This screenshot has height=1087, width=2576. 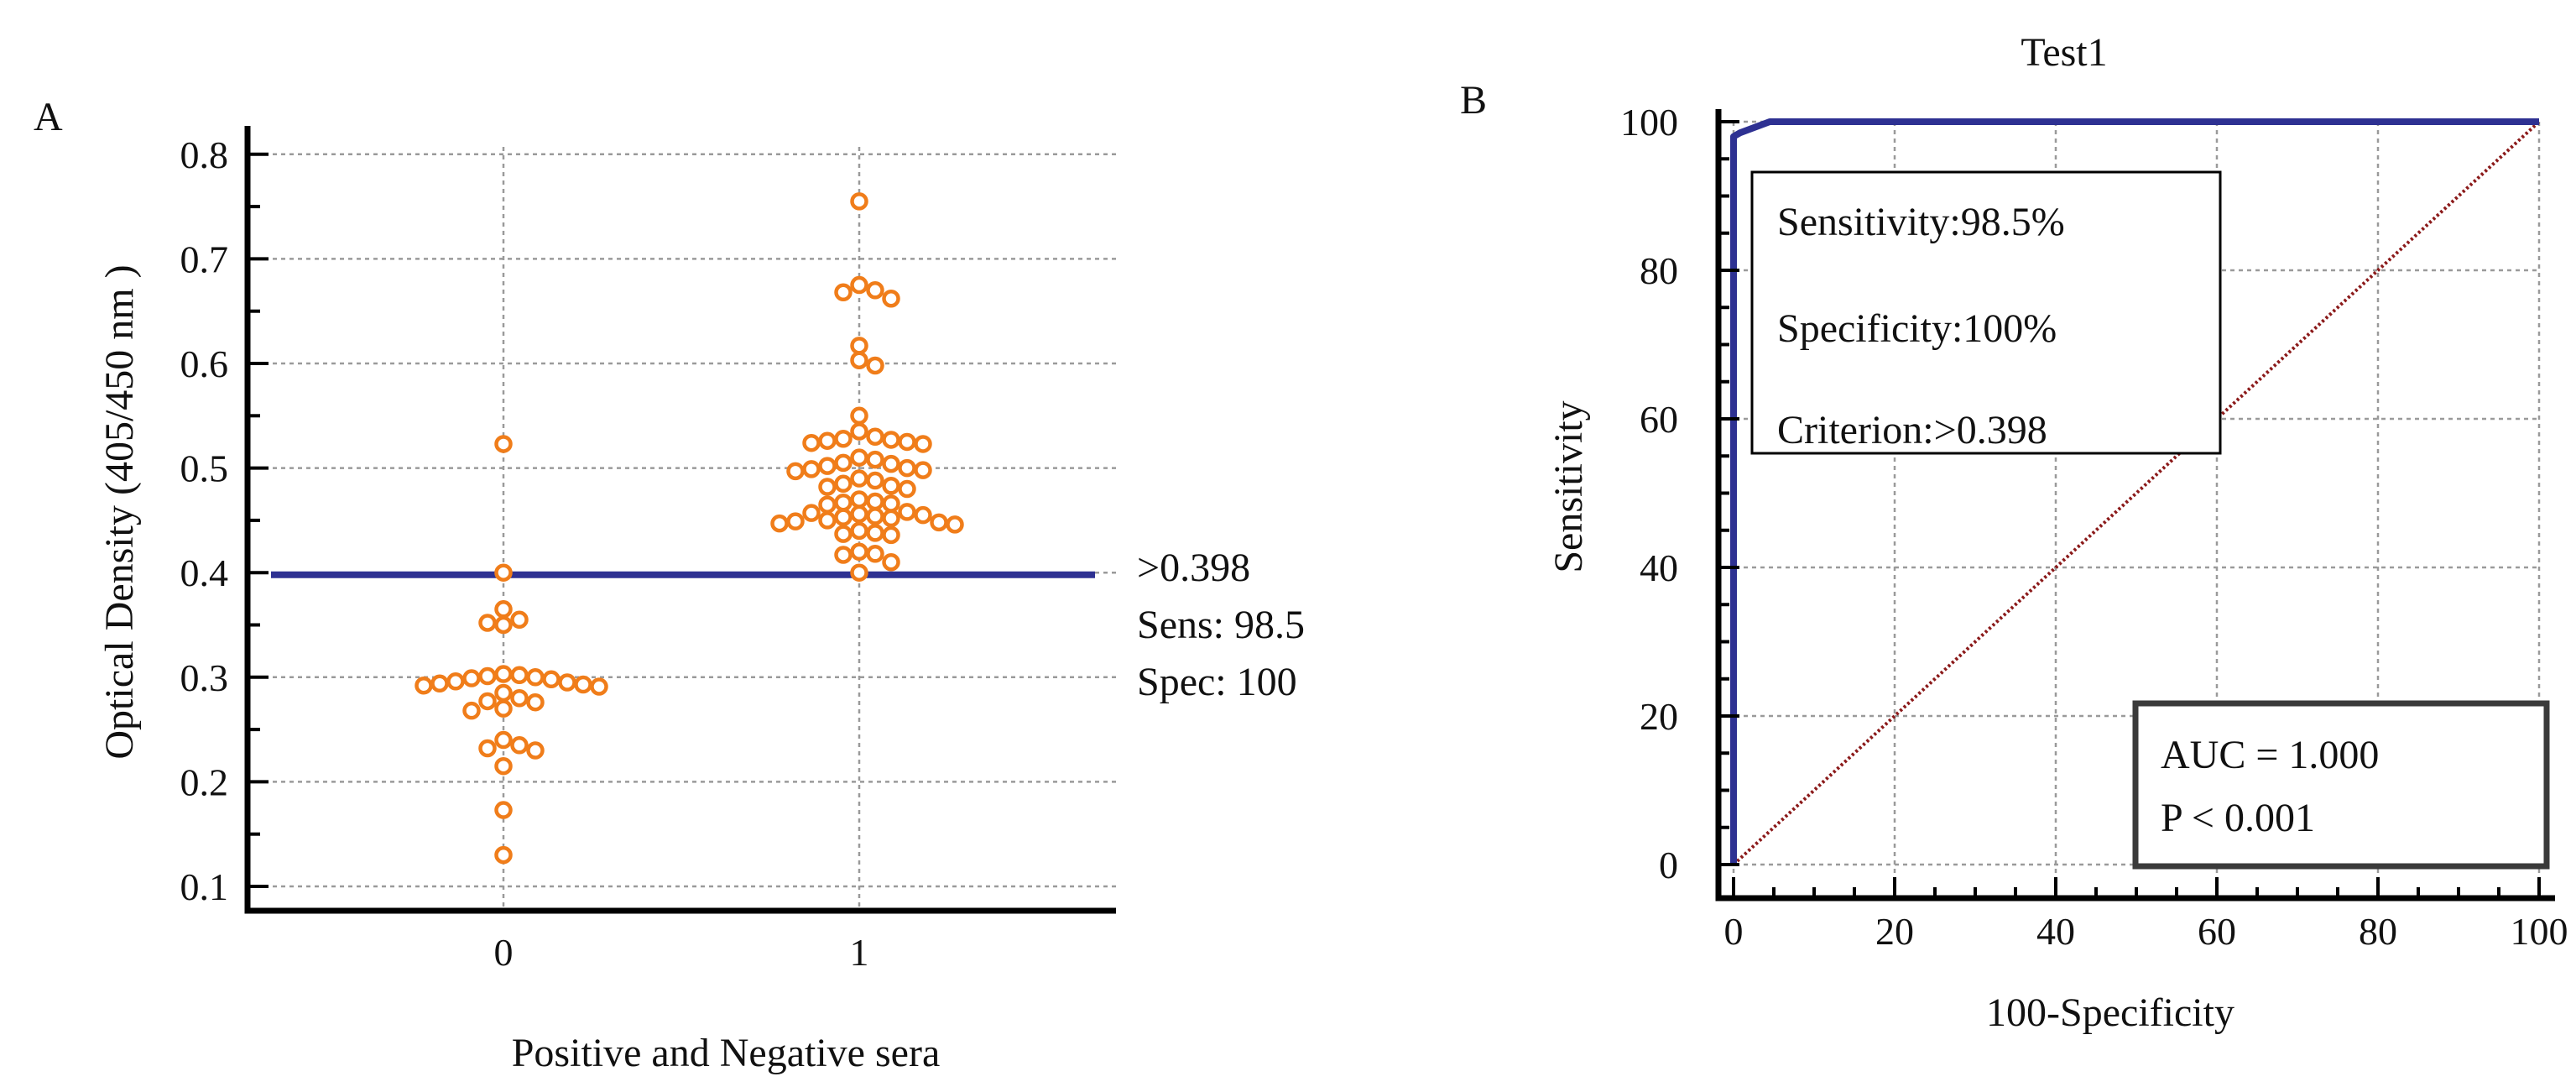 What do you see at coordinates (2378, 931) in the screenshot?
I see `panel-b-x-tick-label: 80` at bounding box center [2378, 931].